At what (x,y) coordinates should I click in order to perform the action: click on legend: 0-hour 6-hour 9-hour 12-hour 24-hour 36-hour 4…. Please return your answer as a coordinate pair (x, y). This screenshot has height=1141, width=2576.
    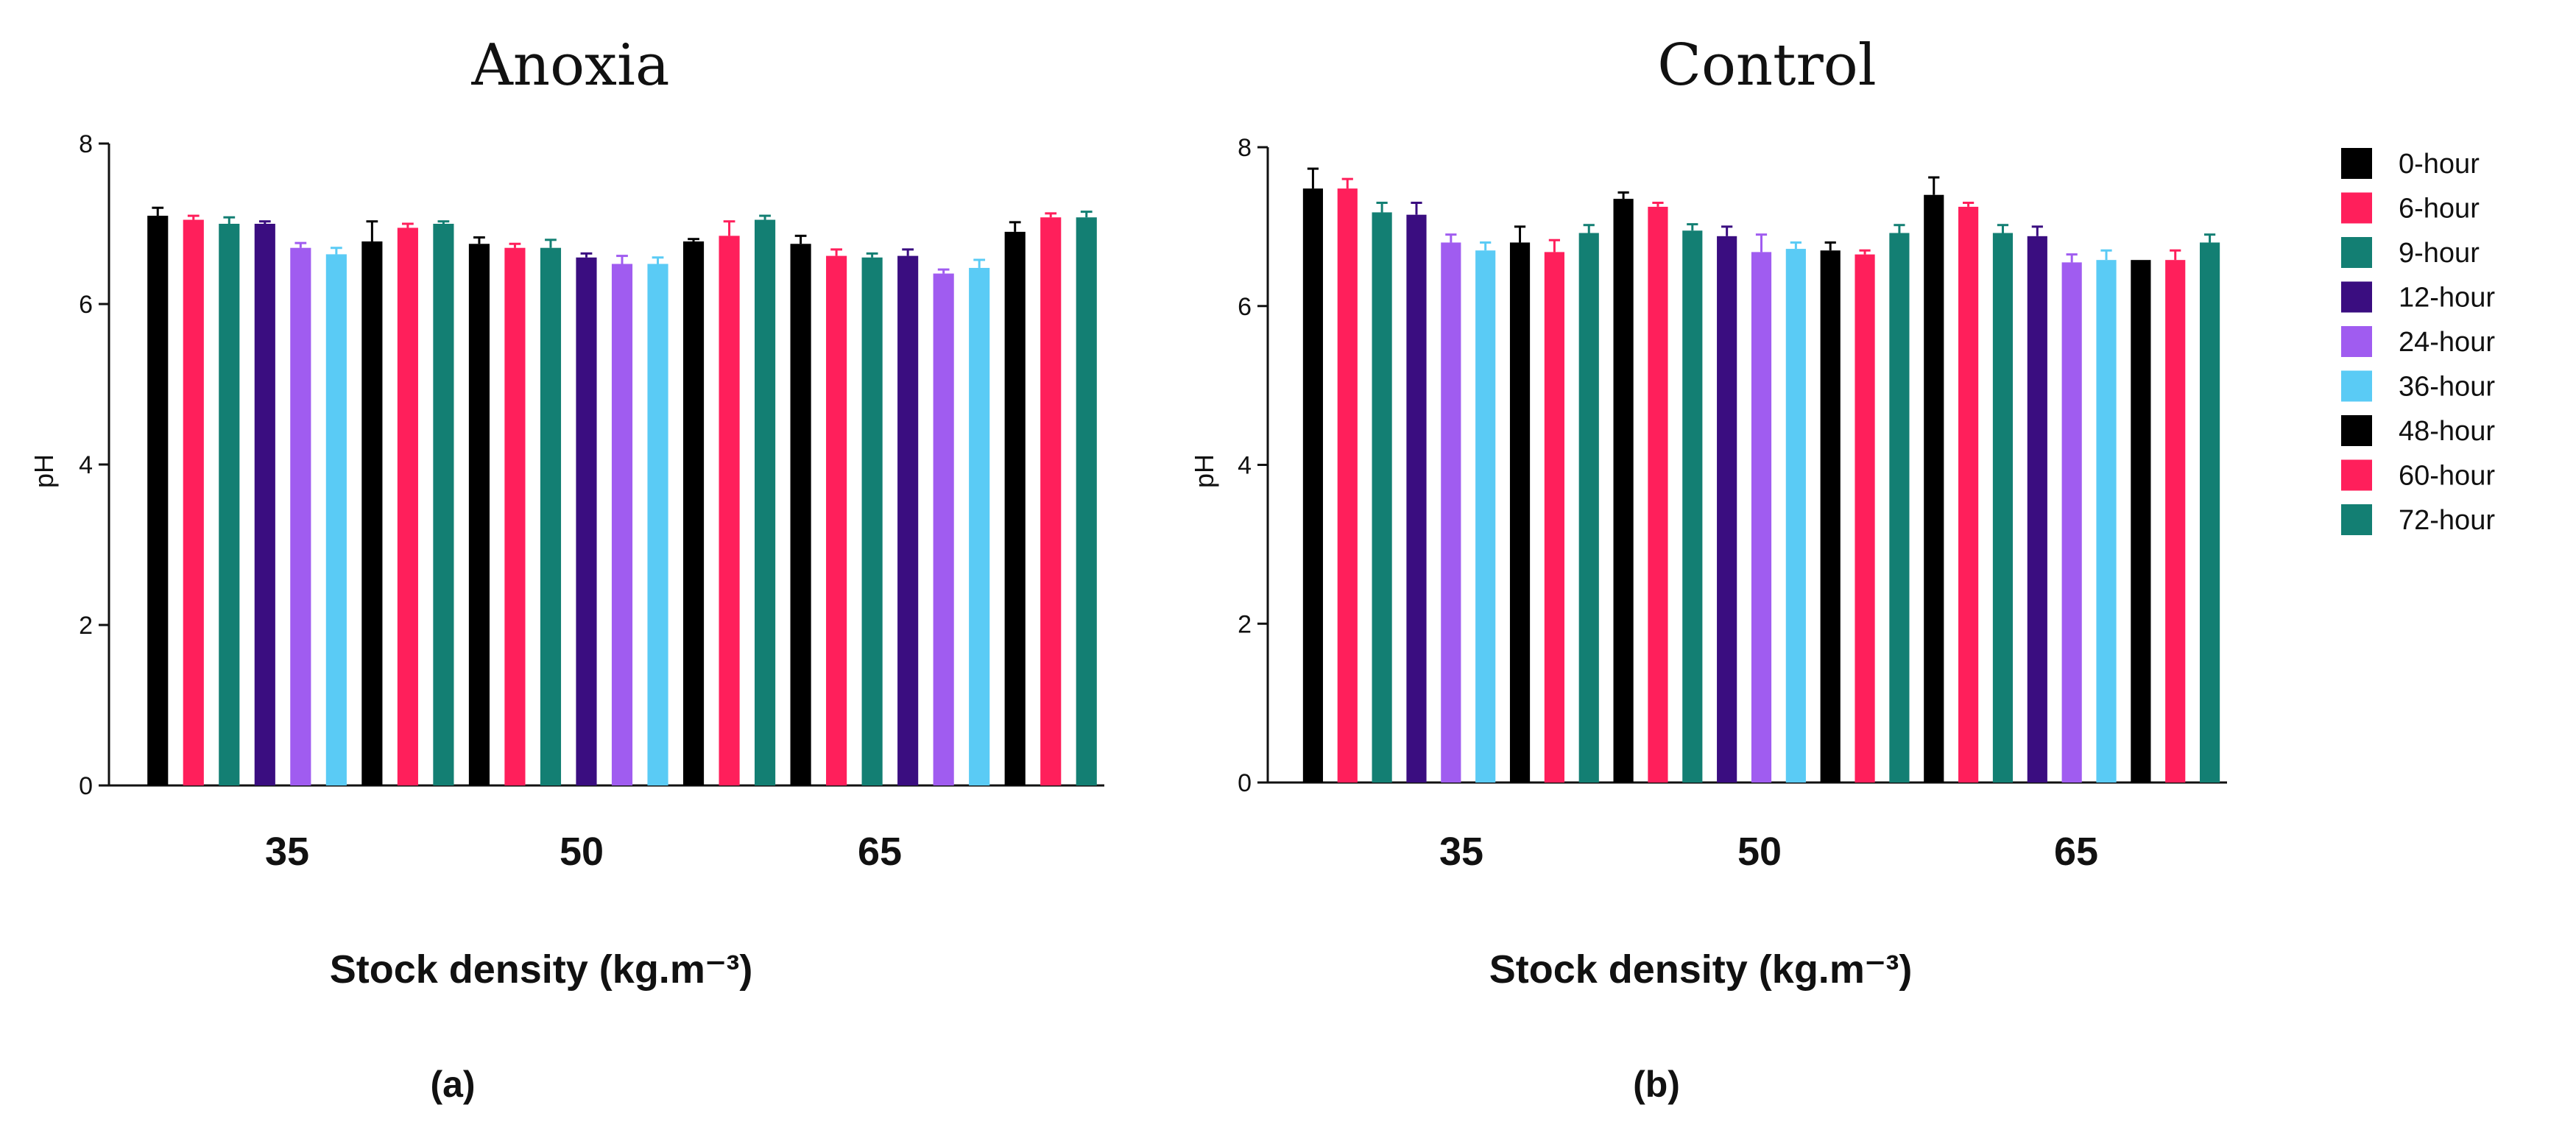
    Looking at the image, I should click on (2418, 342).